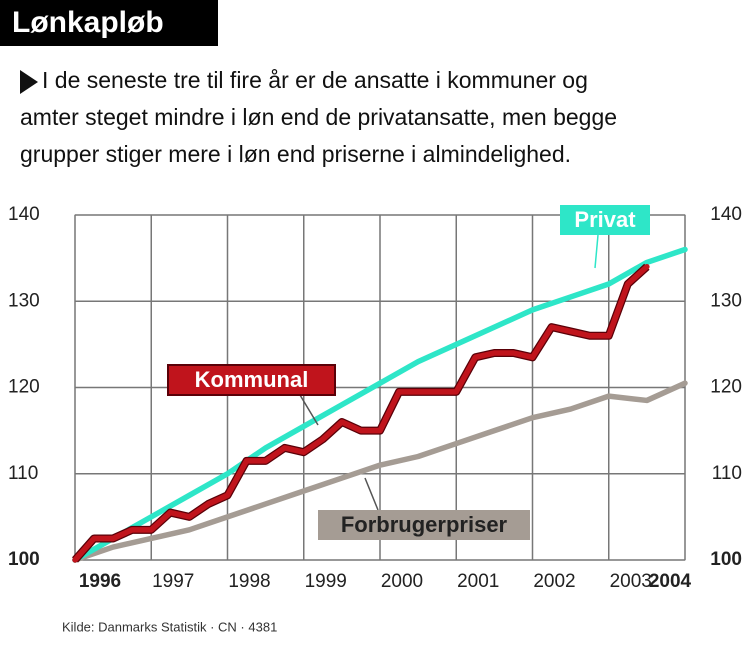 This screenshot has width=750, height=649. What do you see at coordinates (24, 300) in the screenshot?
I see `y-tick-label: 130` at bounding box center [24, 300].